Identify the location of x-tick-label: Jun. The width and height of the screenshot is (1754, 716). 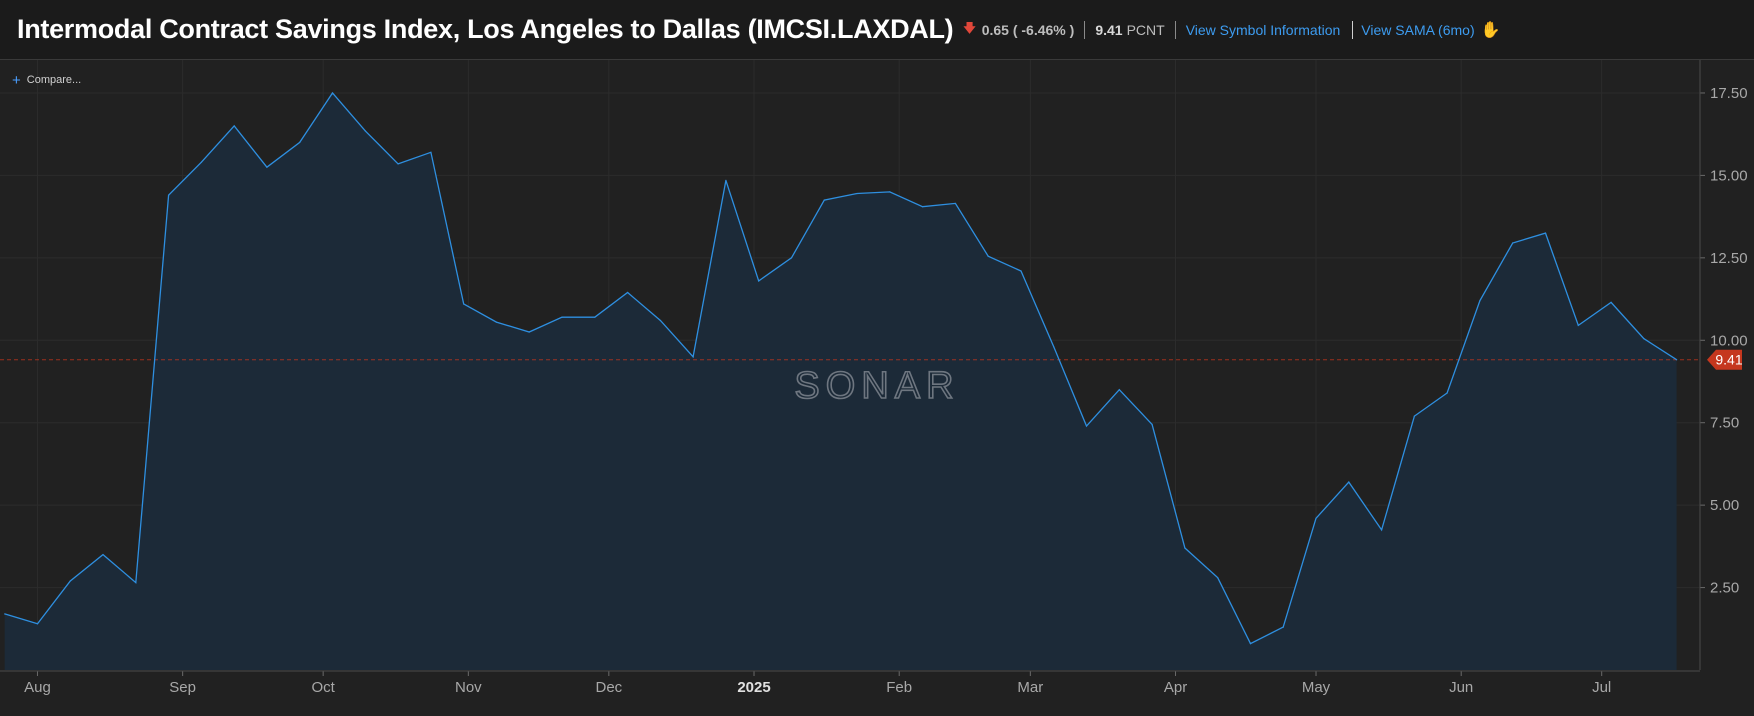
(1461, 687).